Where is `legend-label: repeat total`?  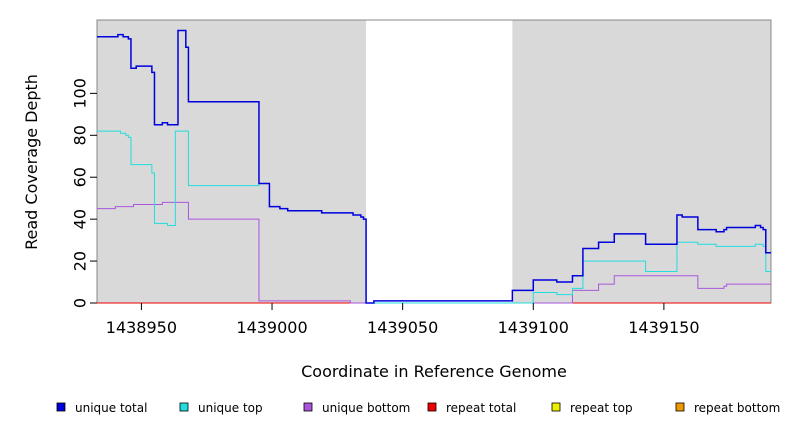
legend-label: repeat total is located at coordinates (481, 408).